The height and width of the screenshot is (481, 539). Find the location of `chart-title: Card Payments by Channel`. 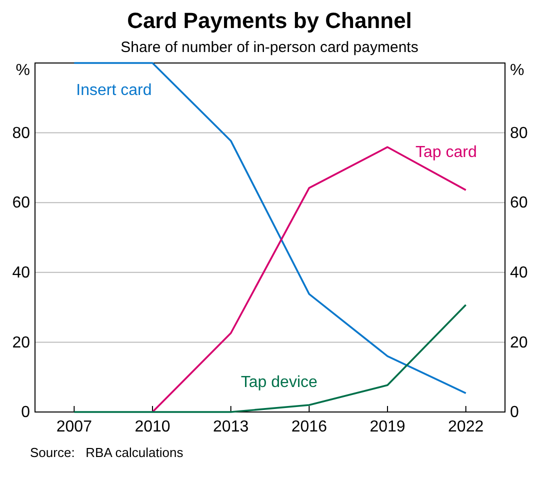

chart-title: Card Payments by Channel is located at coordinates (269, 20).